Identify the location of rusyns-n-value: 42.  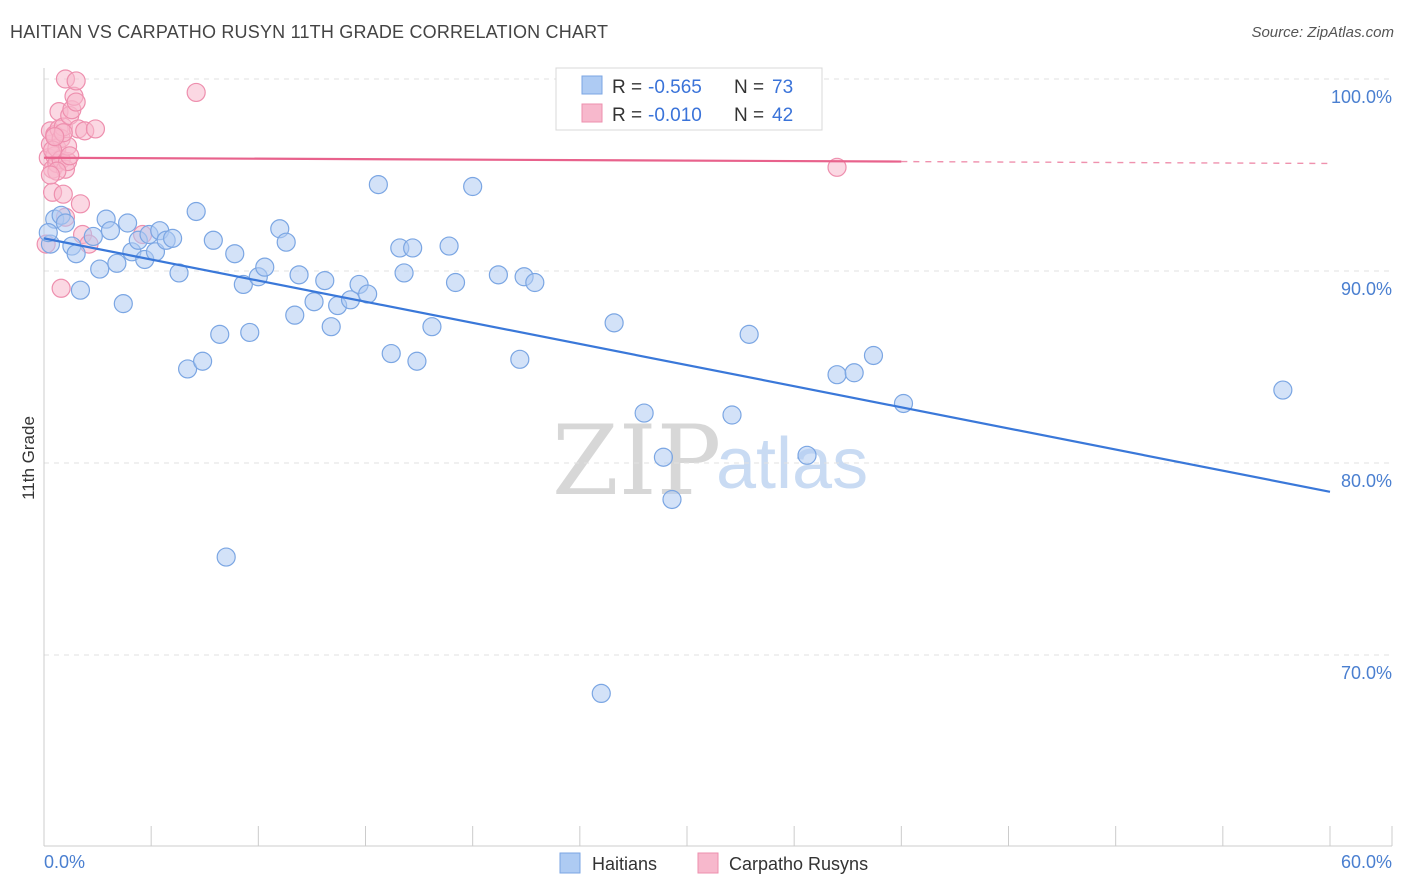
(782, 115).